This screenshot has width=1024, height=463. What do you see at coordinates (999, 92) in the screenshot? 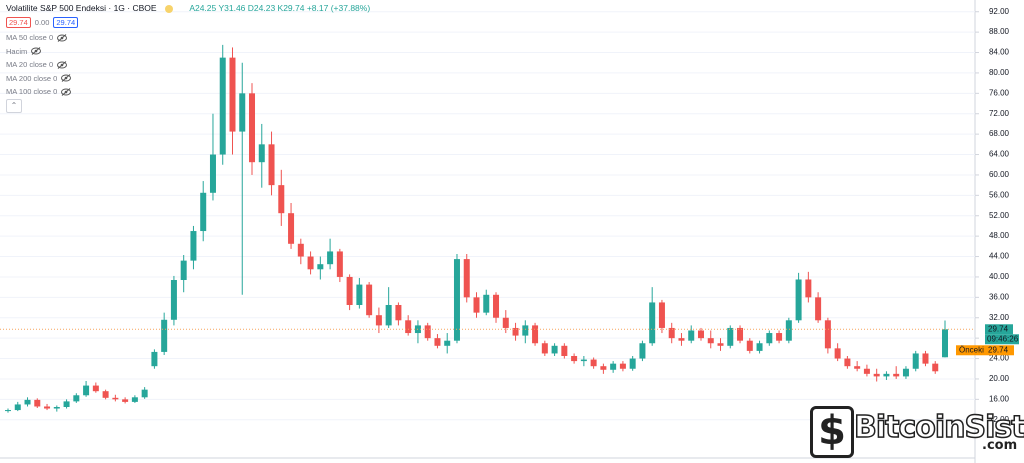
I see `y-tick-label: 76.00` at bounding box center [999, 92].